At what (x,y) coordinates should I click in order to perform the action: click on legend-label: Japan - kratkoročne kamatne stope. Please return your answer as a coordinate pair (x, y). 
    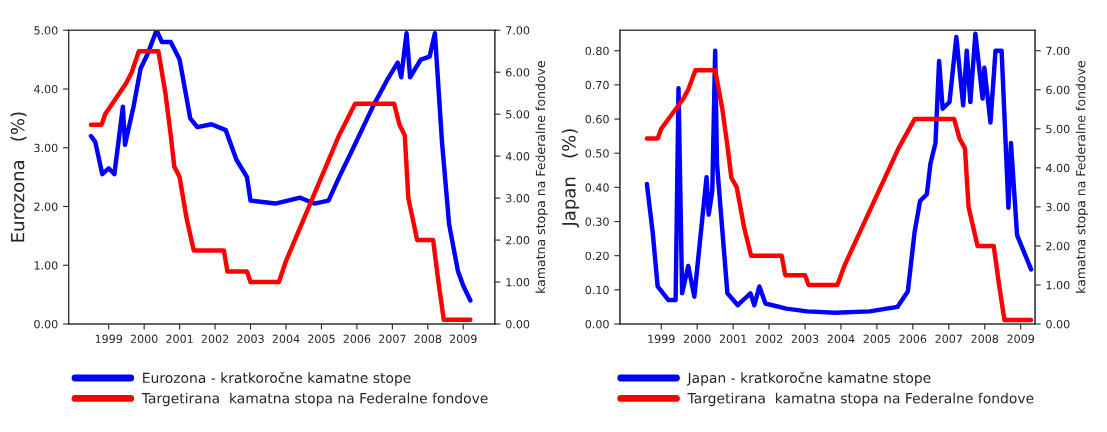
    Looking at the image, I should click on (808, 378).